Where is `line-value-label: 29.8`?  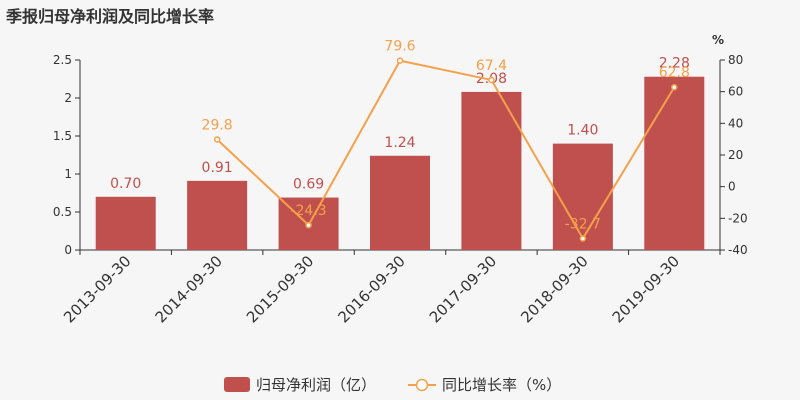
line-value-label: 29.8 is located at coordinates (217, 125).